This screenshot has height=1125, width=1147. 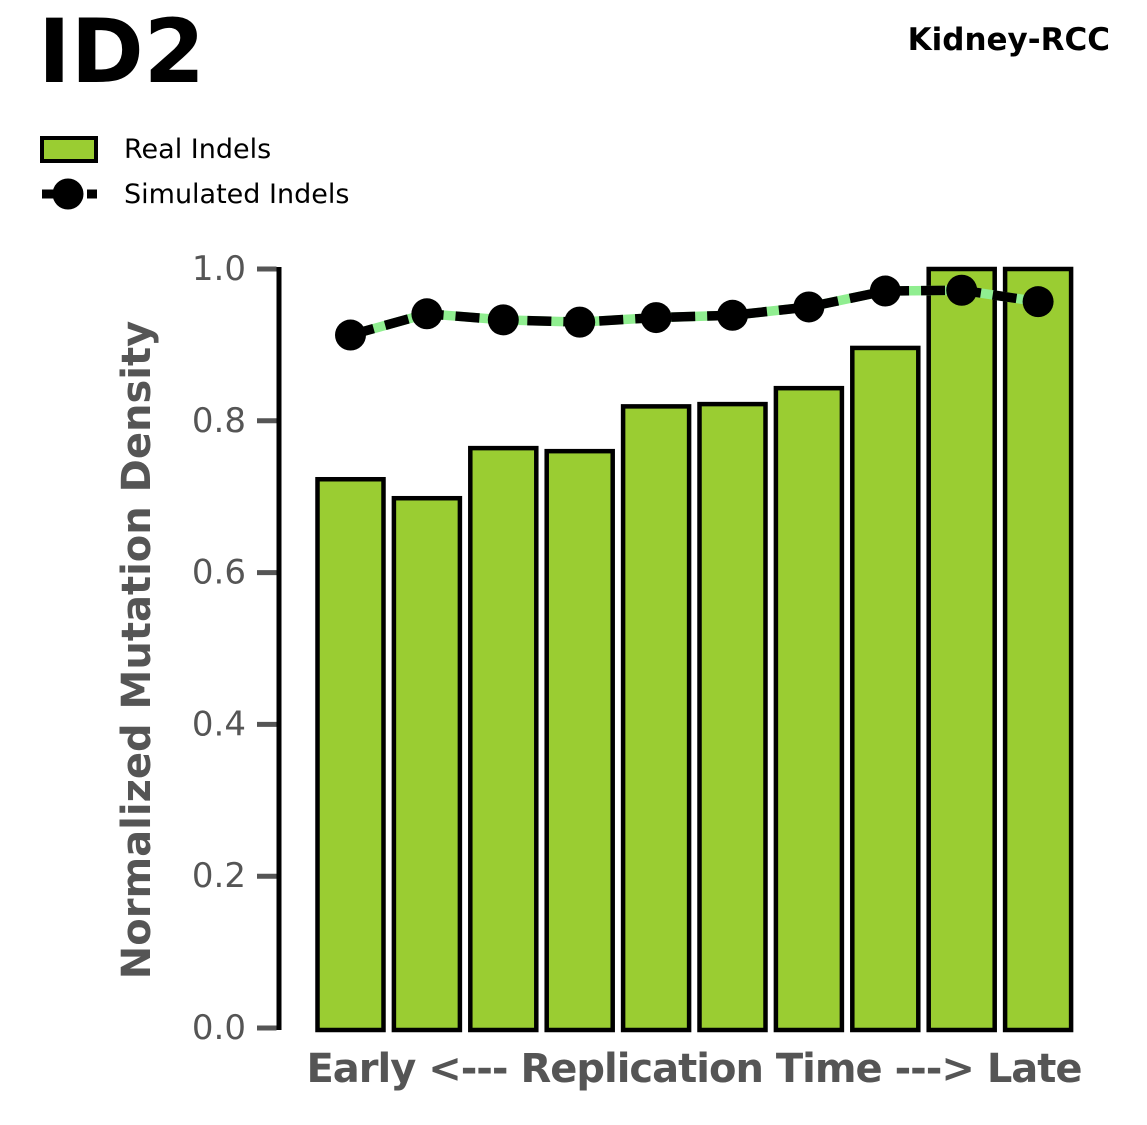 I want to click on legend-swatch-cell, so click(x=71, y=149).